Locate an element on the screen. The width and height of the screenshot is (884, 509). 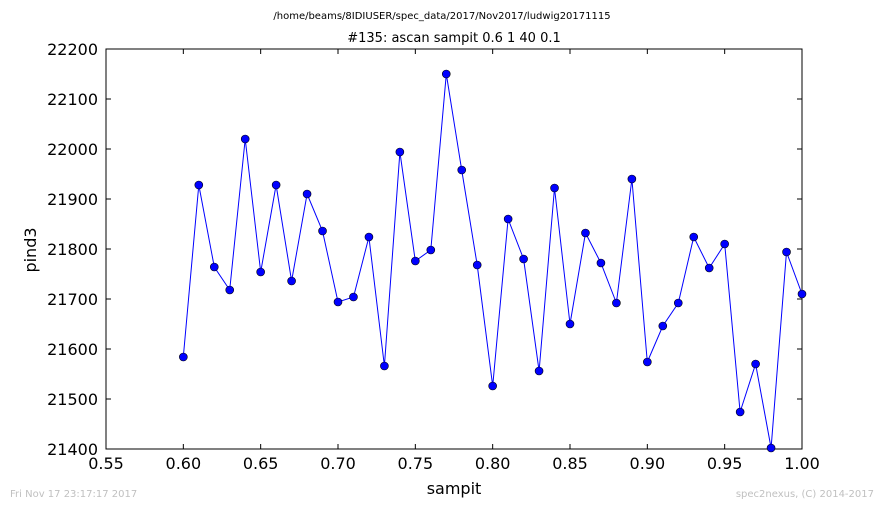
footer-timestamp: Fri Nov 17 23:17:17 2017 is located at coordinates (74, 494).